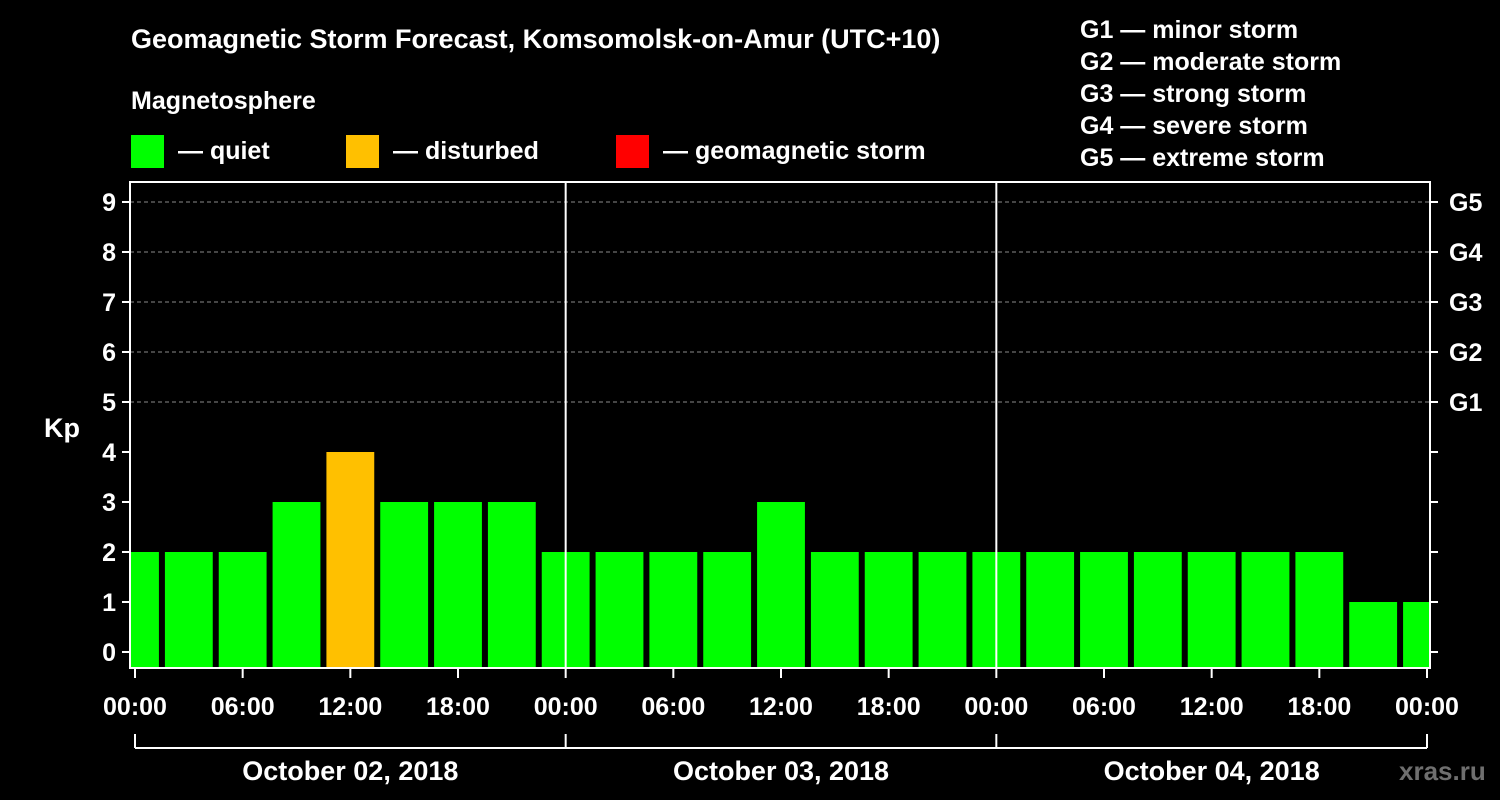 The width and height of the screenshot is (1500, 800). Describe the element at coordinates (781, 771) in the screenshot. I see `day-label-2: October 03, 2018` at that location.